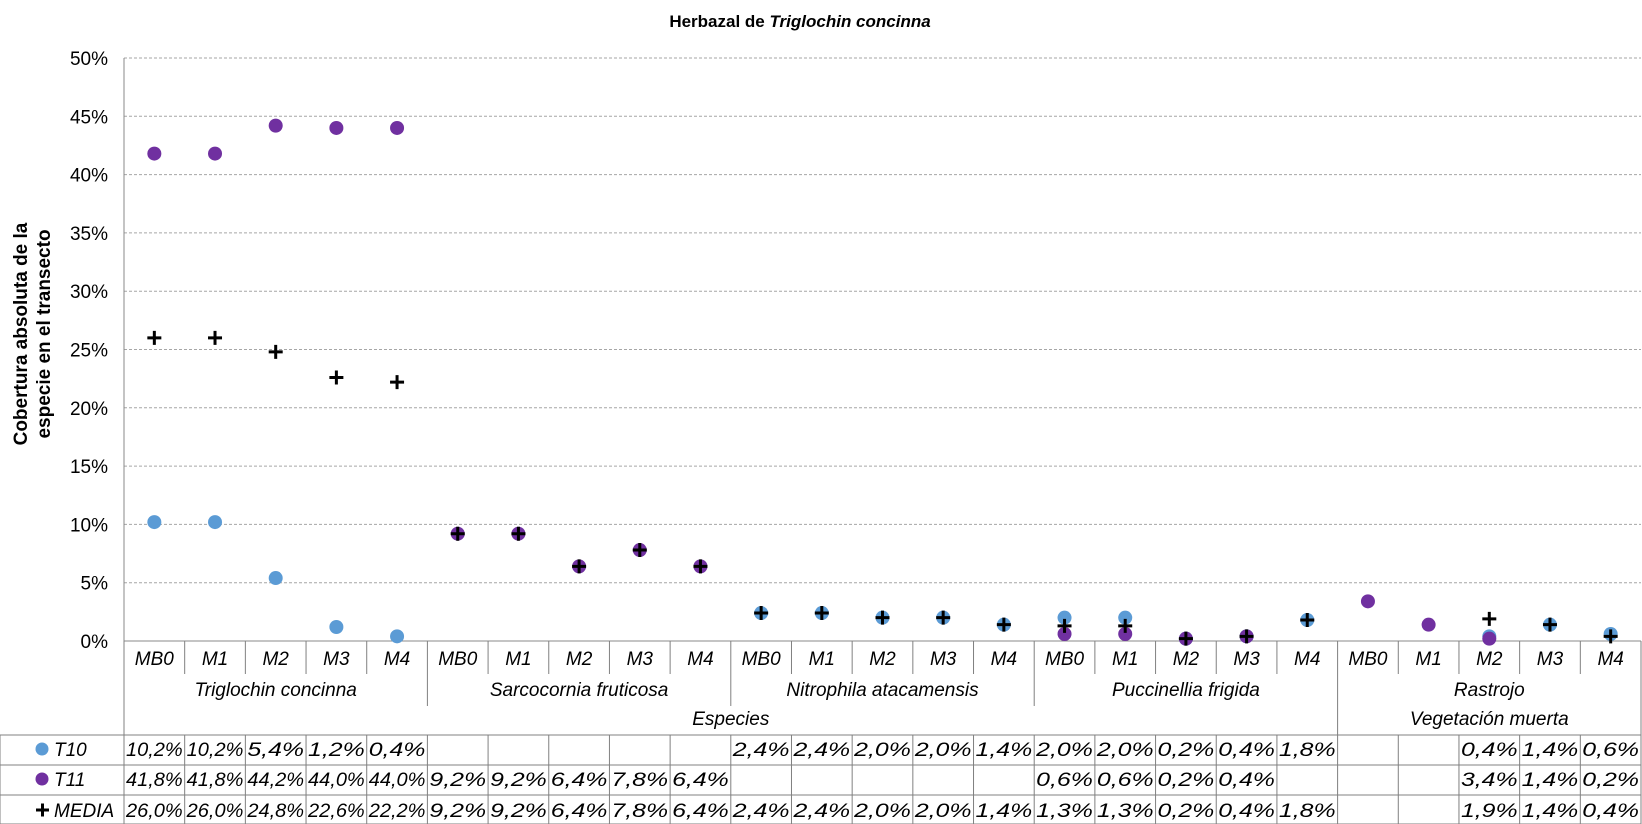 Image resolution: width=1642 pixels, height=824 pixels. I want to click on table-cell: 22,6%, so click(336, 811).